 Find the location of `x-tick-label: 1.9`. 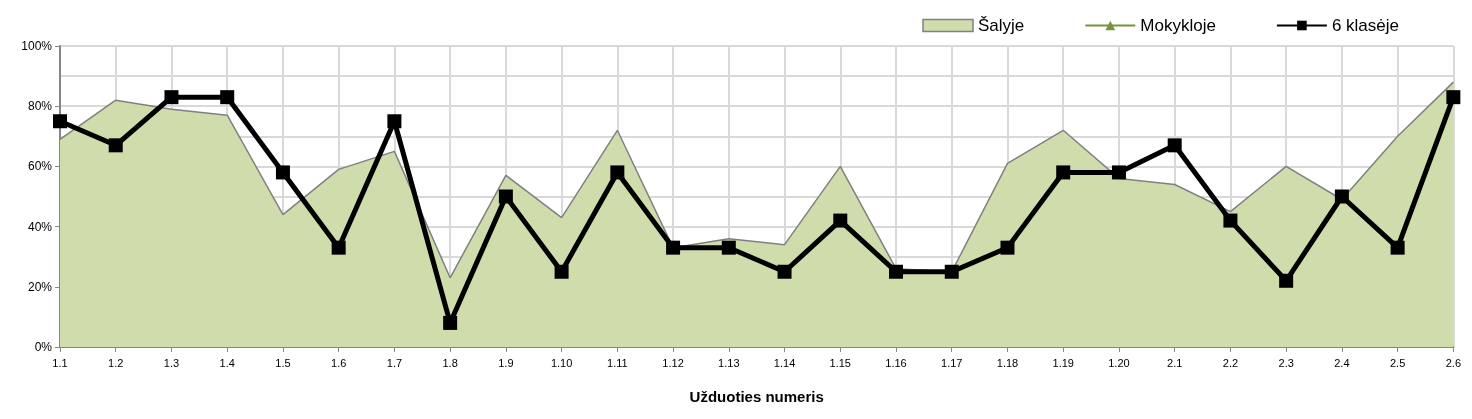

x-tick-label: 1.9 is located at coordinates (506, 362).